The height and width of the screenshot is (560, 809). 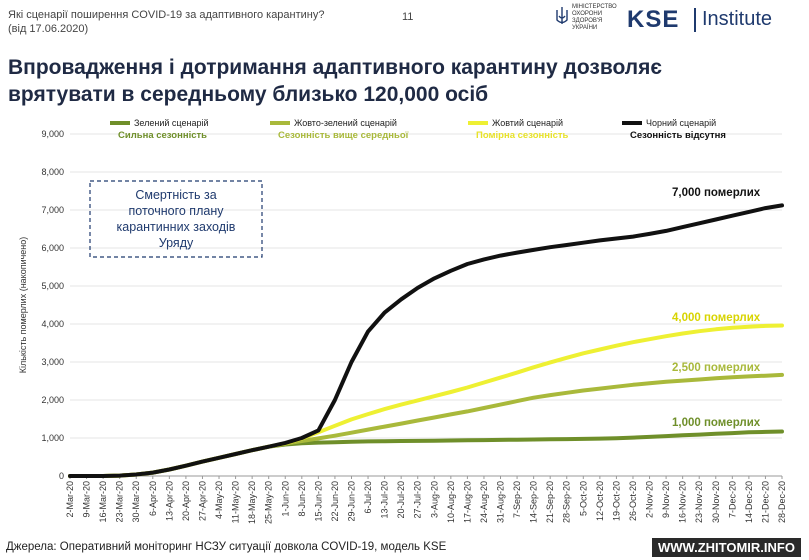 What do you see at coordinates (716, 193) in the screenshot?
I see `series-annotation: 7,000 померлих` at bounding box center [716, 193].